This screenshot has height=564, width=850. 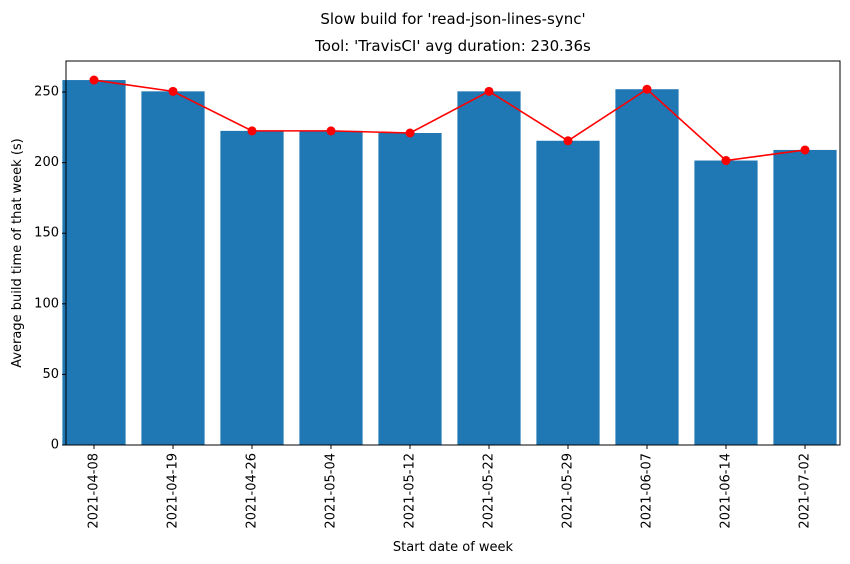 I want to click on x-tick-label: 2021-05-04, so click(x=331, y=491).